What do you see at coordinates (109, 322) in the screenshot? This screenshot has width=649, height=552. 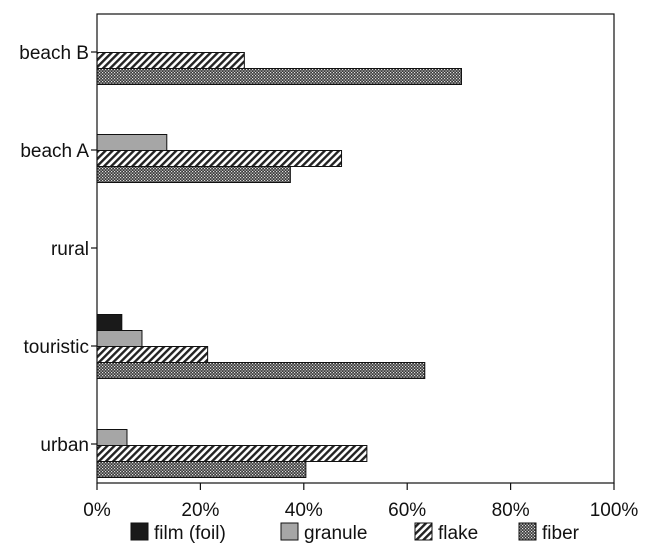 I see `bar-film-foil-touristic` at bounding box center [109, 322].